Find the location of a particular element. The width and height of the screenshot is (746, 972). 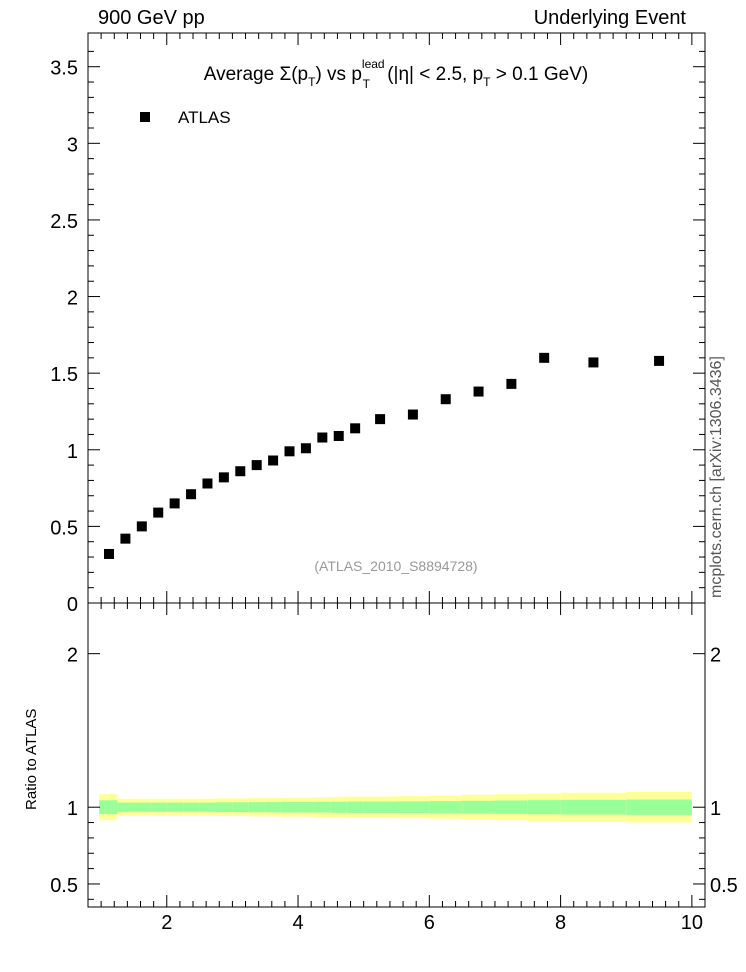

title-sigma: Σ(p is located at coordinates (293, 74).